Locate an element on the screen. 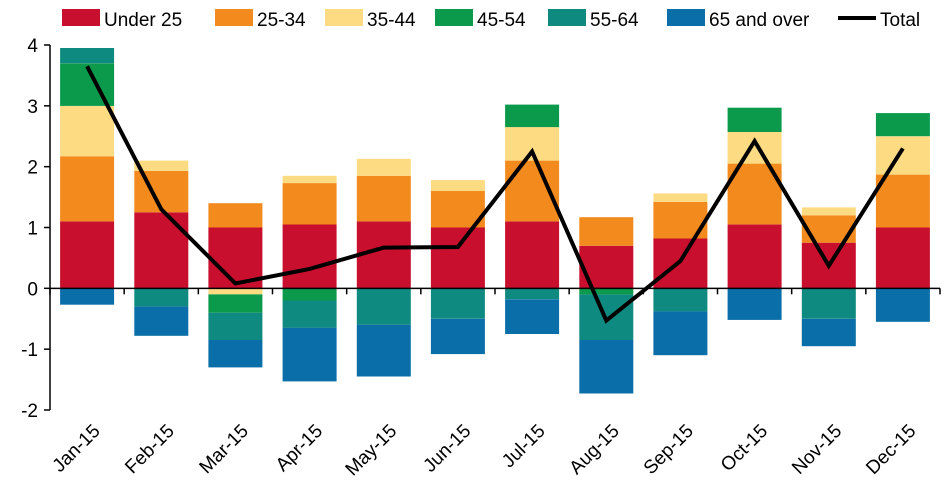 The image size is (946, 489). legend-label-45-54: 45-54 is located at coordinates (501, 20).